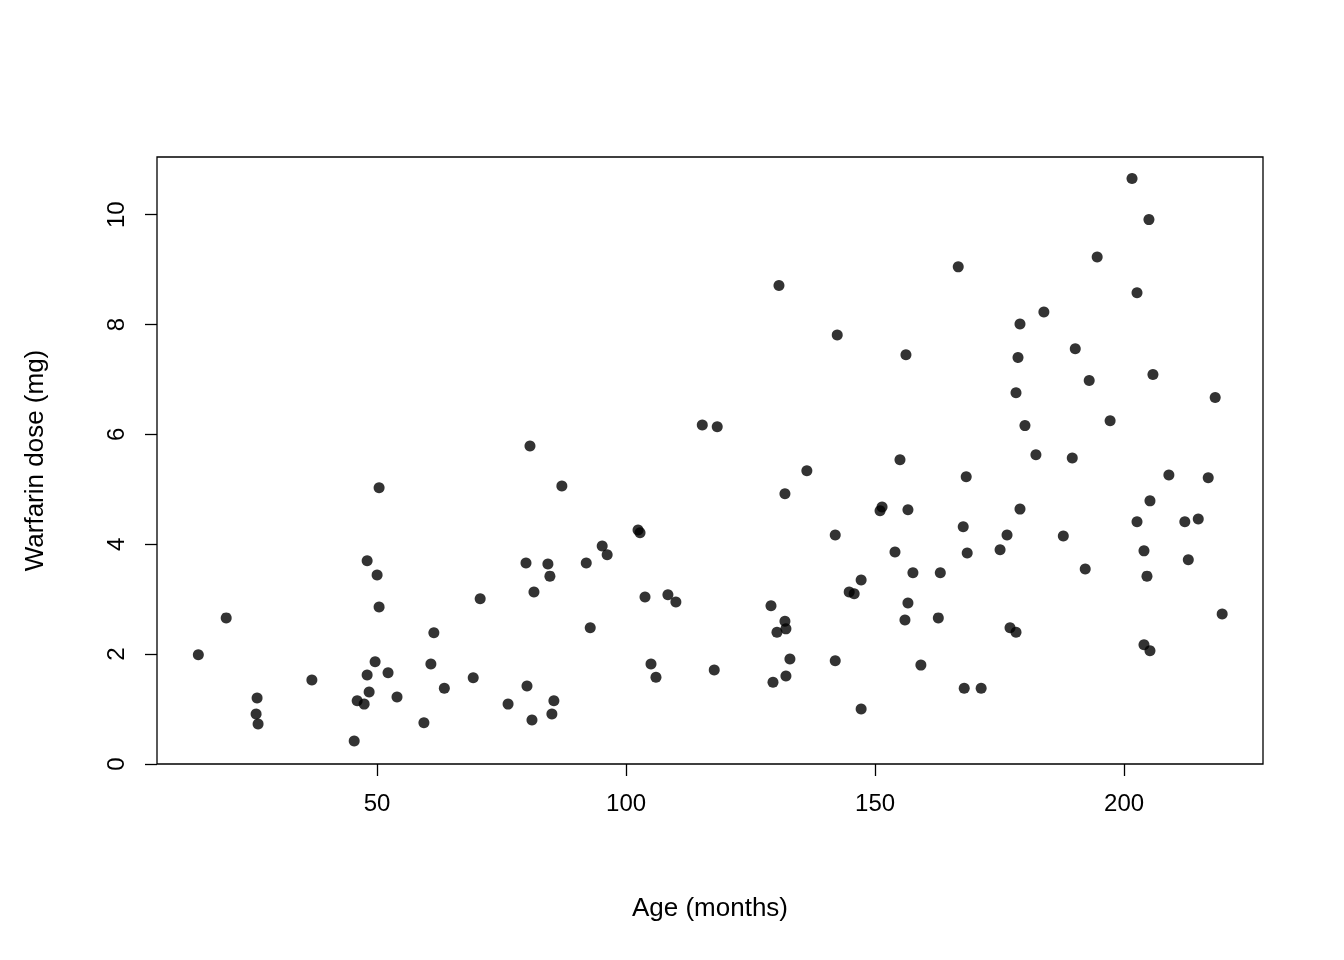 The width and height of the screenshot is (1344, 960). I want to click on y-tick-label: 2, so click(115, 654).